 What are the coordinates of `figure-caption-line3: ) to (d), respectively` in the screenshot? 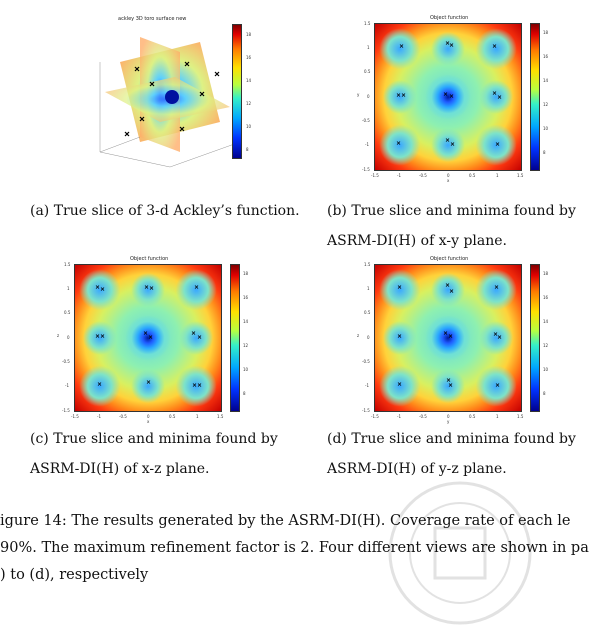 It's located at (74, 575).